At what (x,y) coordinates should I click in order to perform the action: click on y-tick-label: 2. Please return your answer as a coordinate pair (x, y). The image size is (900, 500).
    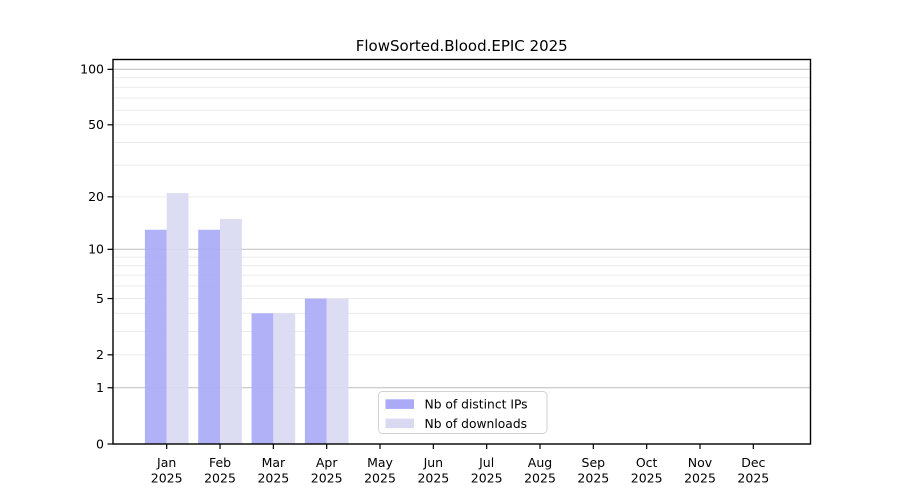
    Looking at the image, I should click on (100, 354).